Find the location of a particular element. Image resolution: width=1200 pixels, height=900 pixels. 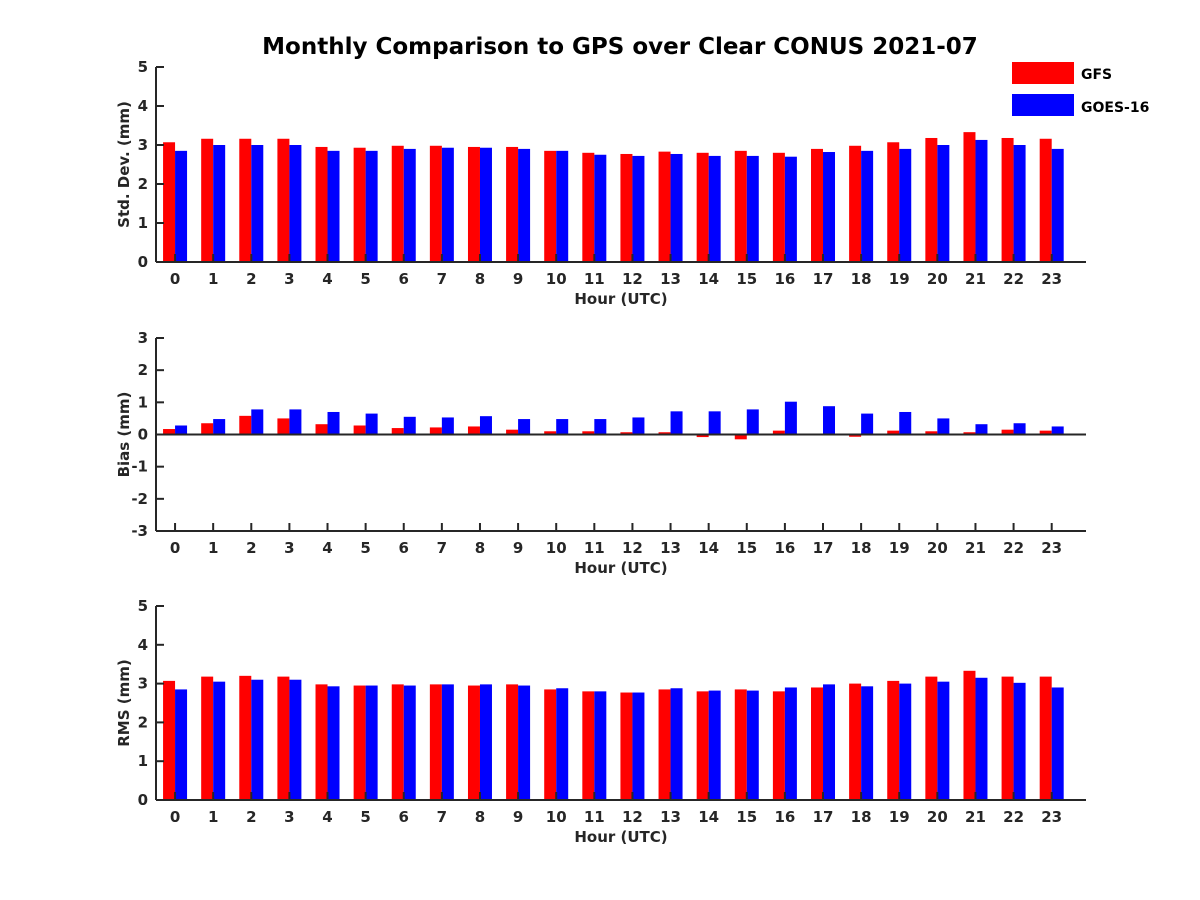

x-tick-label: 18 is located at coordinates (861, 279).